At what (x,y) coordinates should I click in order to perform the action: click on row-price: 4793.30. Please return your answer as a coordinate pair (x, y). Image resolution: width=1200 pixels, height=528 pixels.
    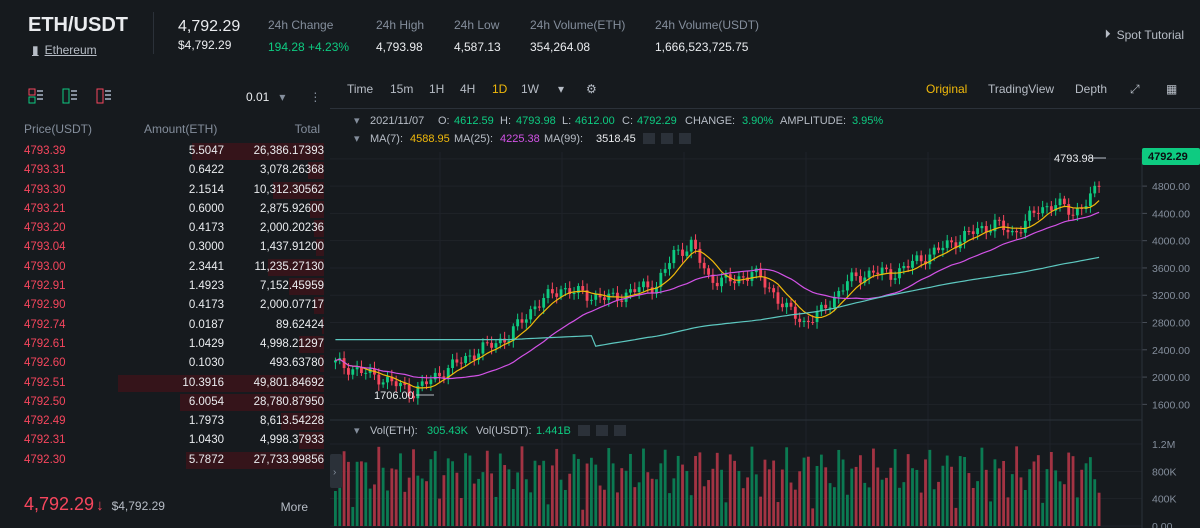
    Looking at the image, I should click on (45, 189).